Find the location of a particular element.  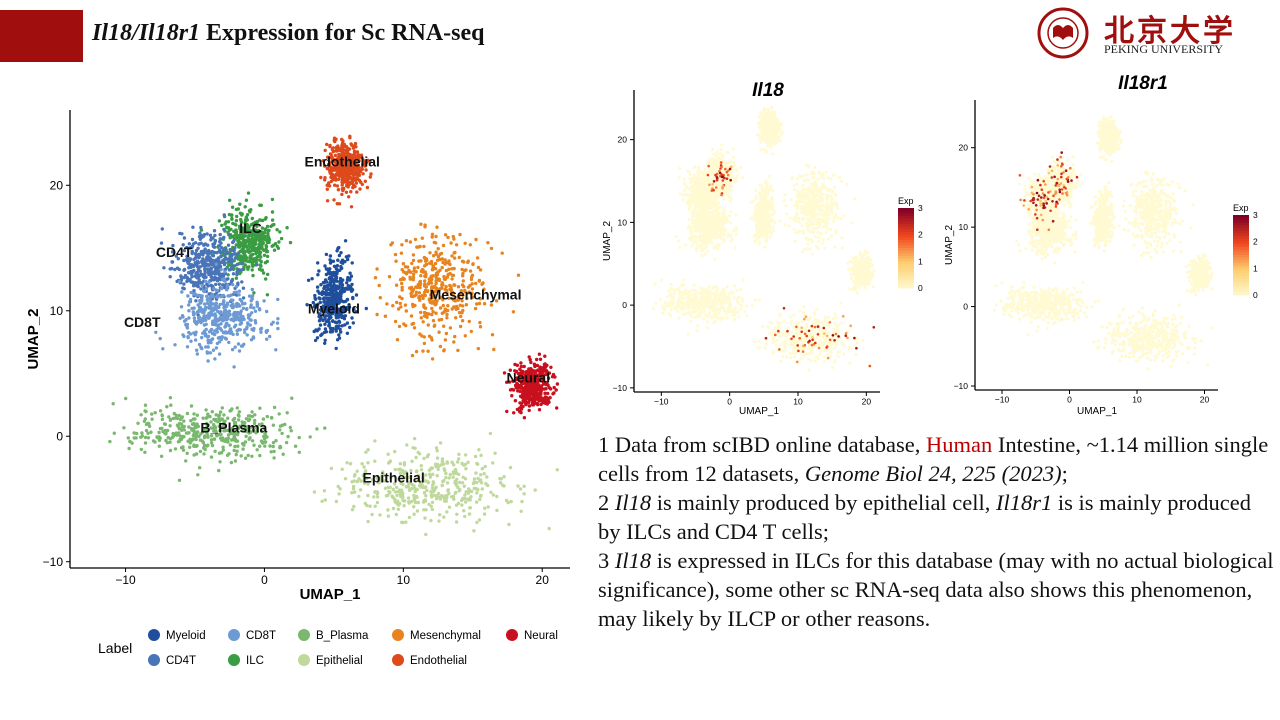

cluster-label: B_Plasma is located at coordinates (233, 427).